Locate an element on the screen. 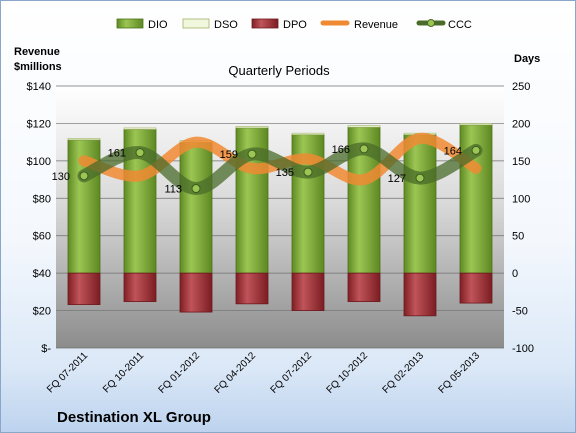  x-tick-label: FQ 10-2012 is located at coordinates (348, 373).